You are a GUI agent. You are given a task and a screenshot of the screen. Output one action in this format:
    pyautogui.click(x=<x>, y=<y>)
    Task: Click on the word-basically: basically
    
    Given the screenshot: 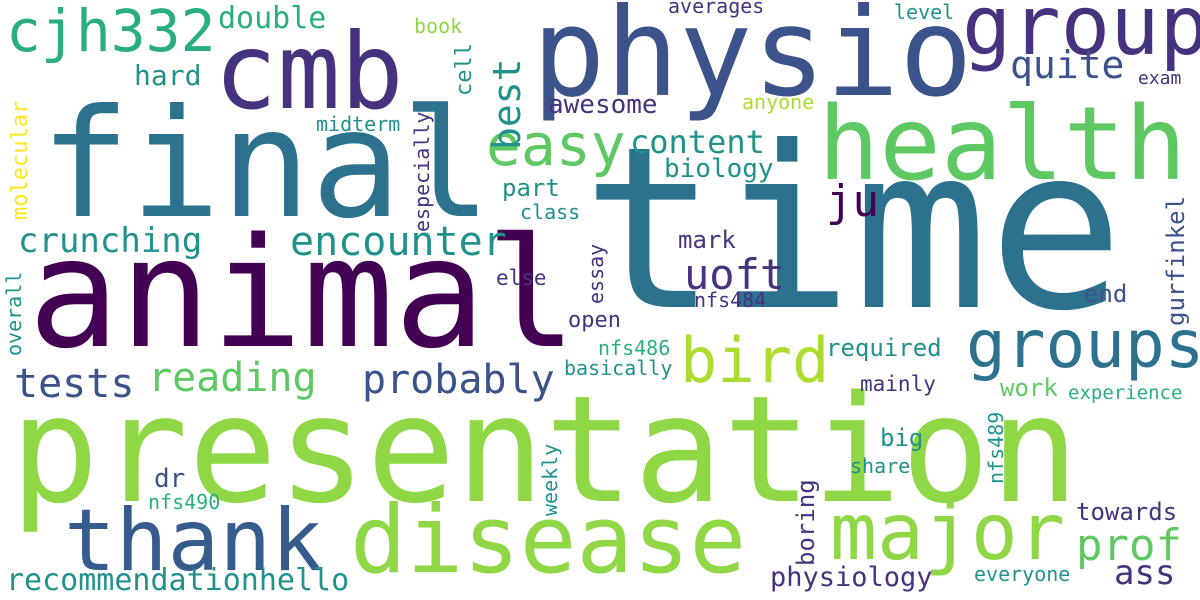 What is the action you would take?
    pyautogui.click(x=618, y=368)
    